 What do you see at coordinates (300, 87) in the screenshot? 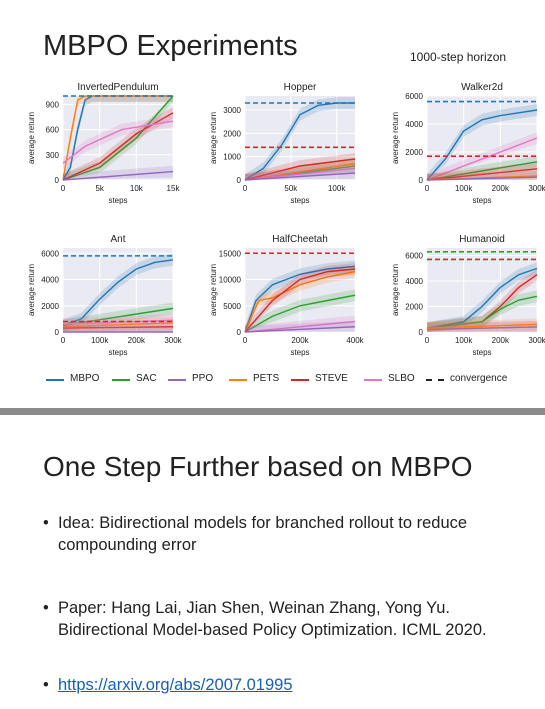
I see `chart-title: Hopper` at bounding box center [300, 87].